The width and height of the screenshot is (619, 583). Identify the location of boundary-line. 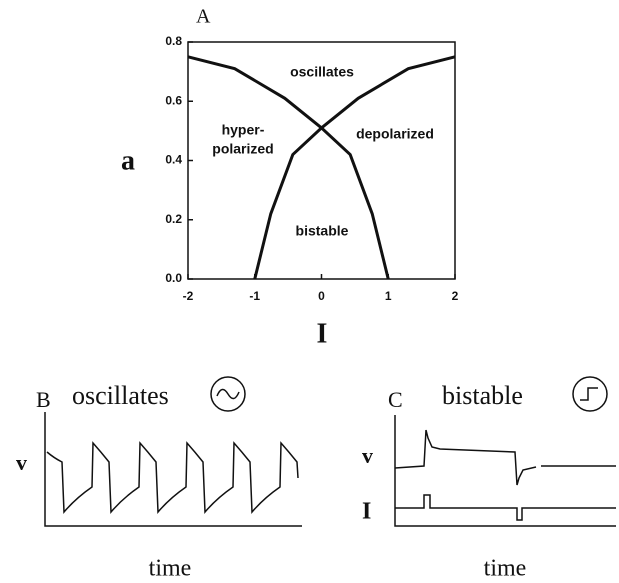
(354, 167).